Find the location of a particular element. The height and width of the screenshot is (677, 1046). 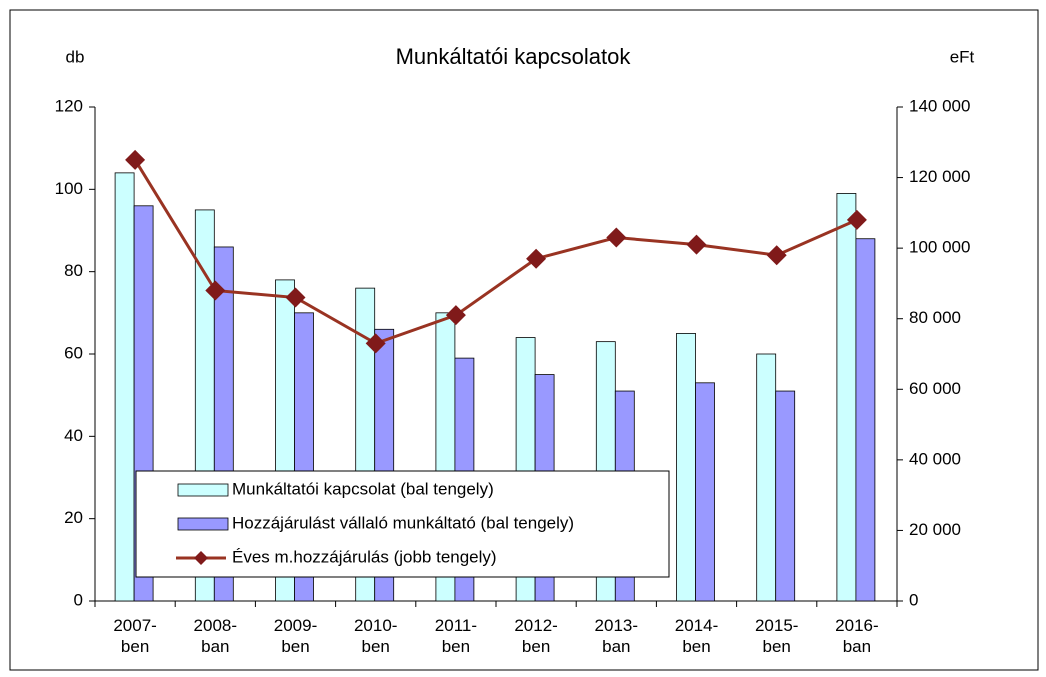

x-tick-label: 2016- ban is located at coordinates (856, 636).